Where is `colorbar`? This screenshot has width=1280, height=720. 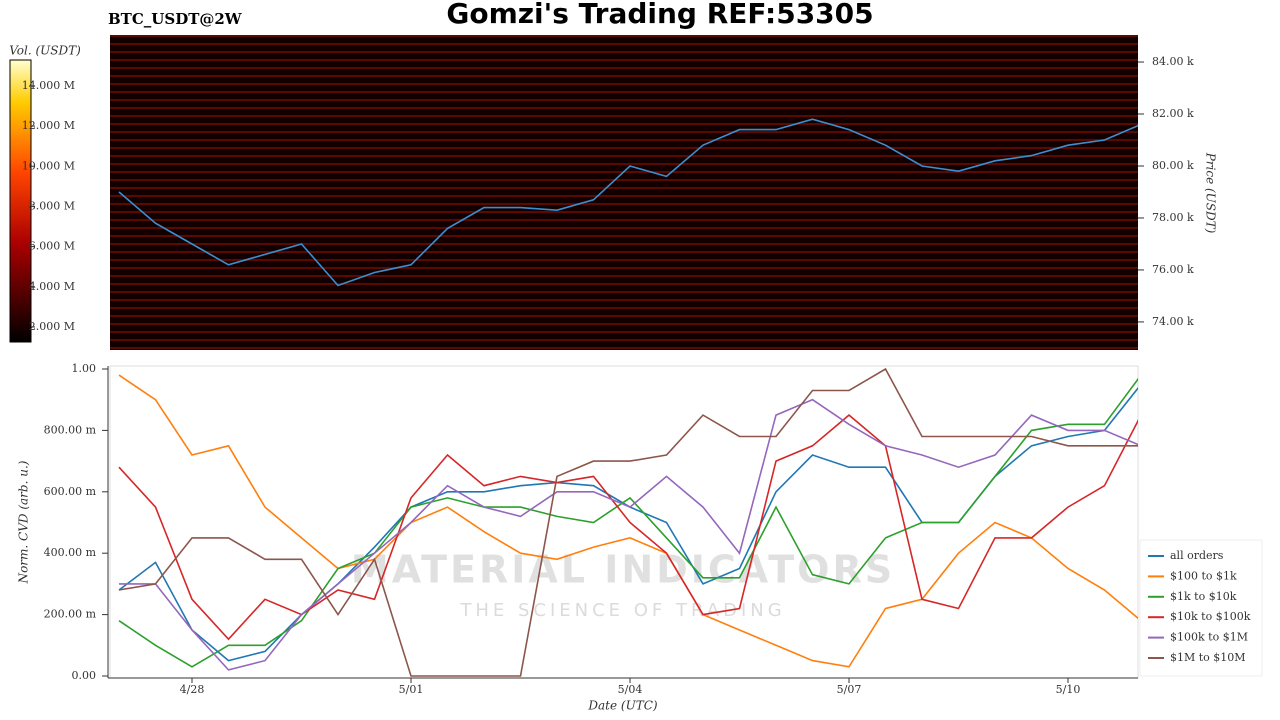 colorbar is located at coordinates (20, 201).